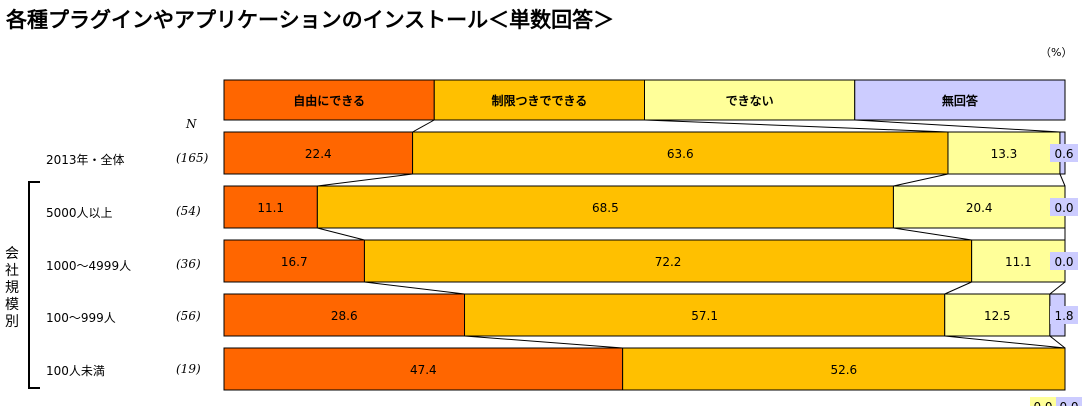 The image size is (1087, 406). Describe the element at coordinates (539, 100) in the screenshot. I see `legend-label-2: 制限つきでできる` at that location.